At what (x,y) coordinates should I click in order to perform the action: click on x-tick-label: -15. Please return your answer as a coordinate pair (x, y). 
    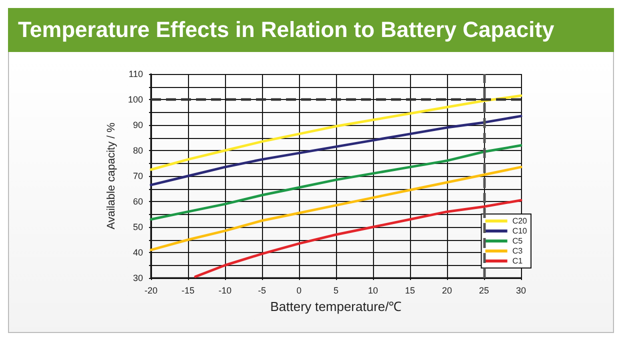
    Looking at the image, I should click on (188, 291).